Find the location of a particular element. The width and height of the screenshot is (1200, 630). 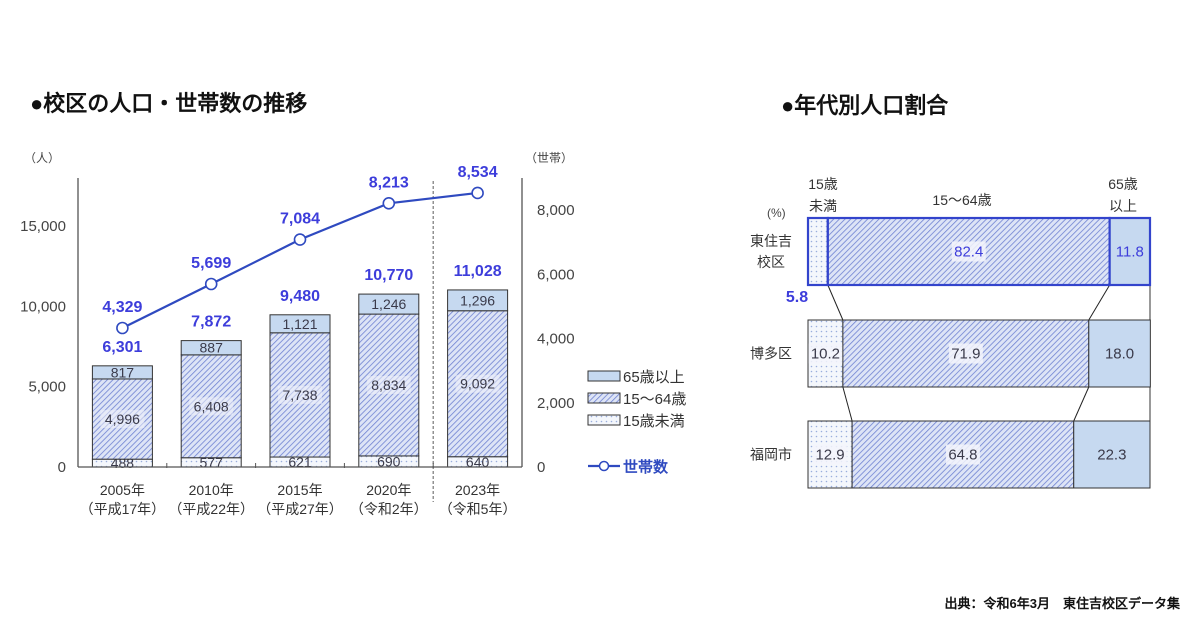

left-chart-title: ●校区の人口・世帯数の推移 is located at coordinates (168, 103).